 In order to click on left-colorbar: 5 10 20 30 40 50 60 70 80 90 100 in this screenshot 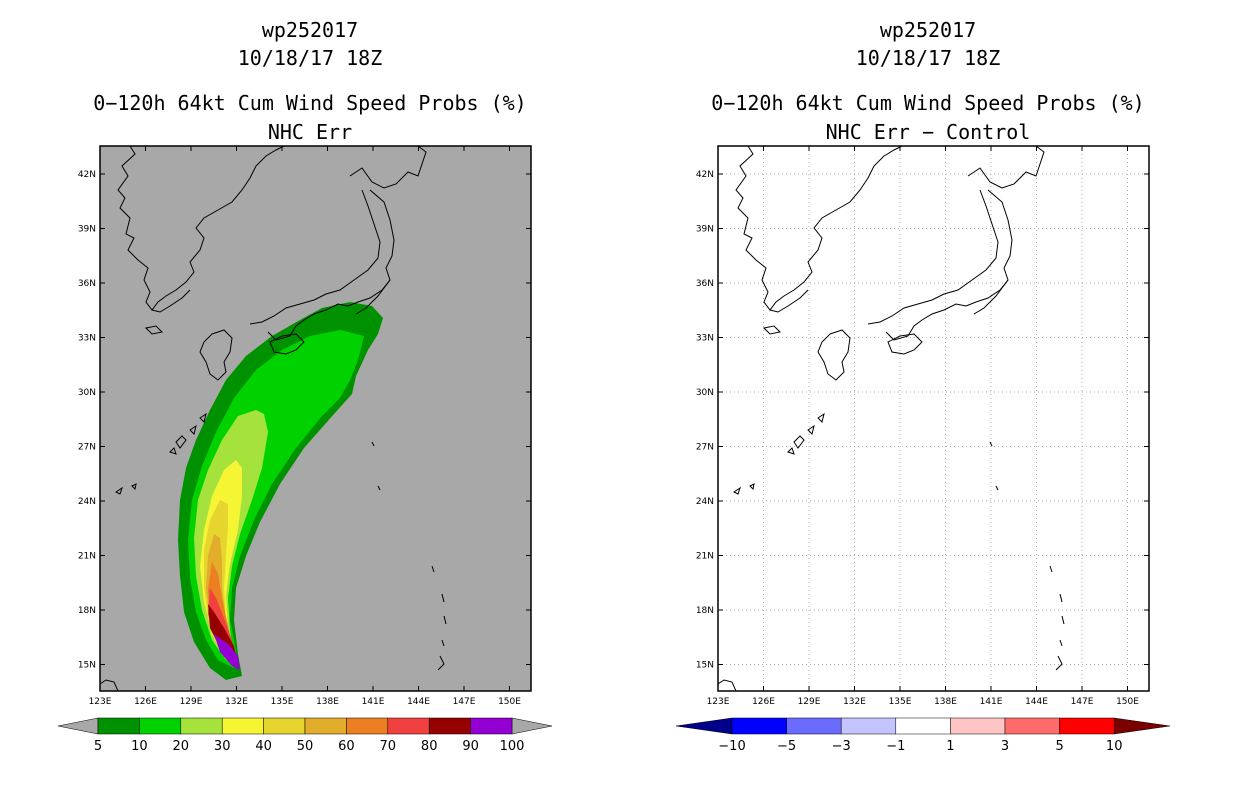, I will do `click(305, 735)`.